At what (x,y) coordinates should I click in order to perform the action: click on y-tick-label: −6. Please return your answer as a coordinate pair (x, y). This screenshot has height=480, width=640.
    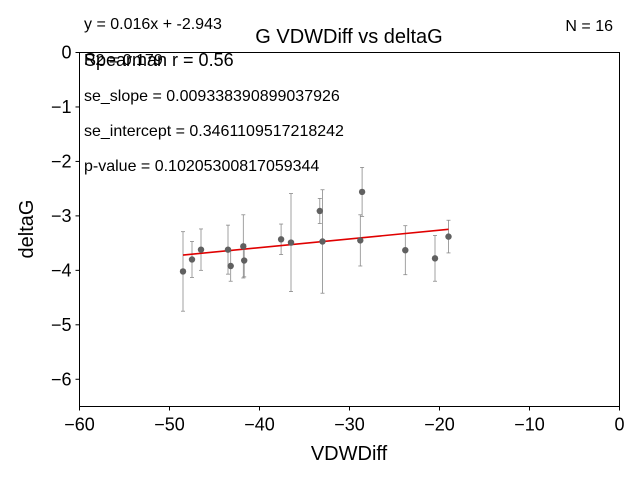
    Looking at the image, I should click on (61, 379).